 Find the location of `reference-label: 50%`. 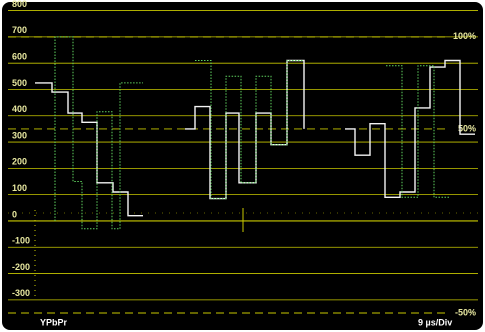

reference-label: 50% is located at coordinates (467, 128).